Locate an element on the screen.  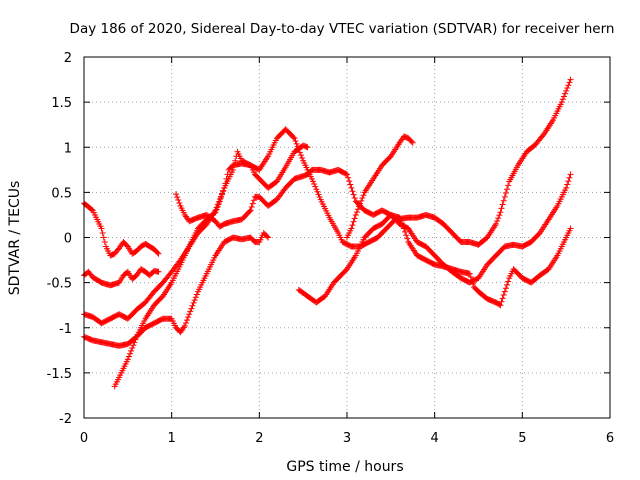
x-tick-label: 5 is located at coordinates (522, 438).